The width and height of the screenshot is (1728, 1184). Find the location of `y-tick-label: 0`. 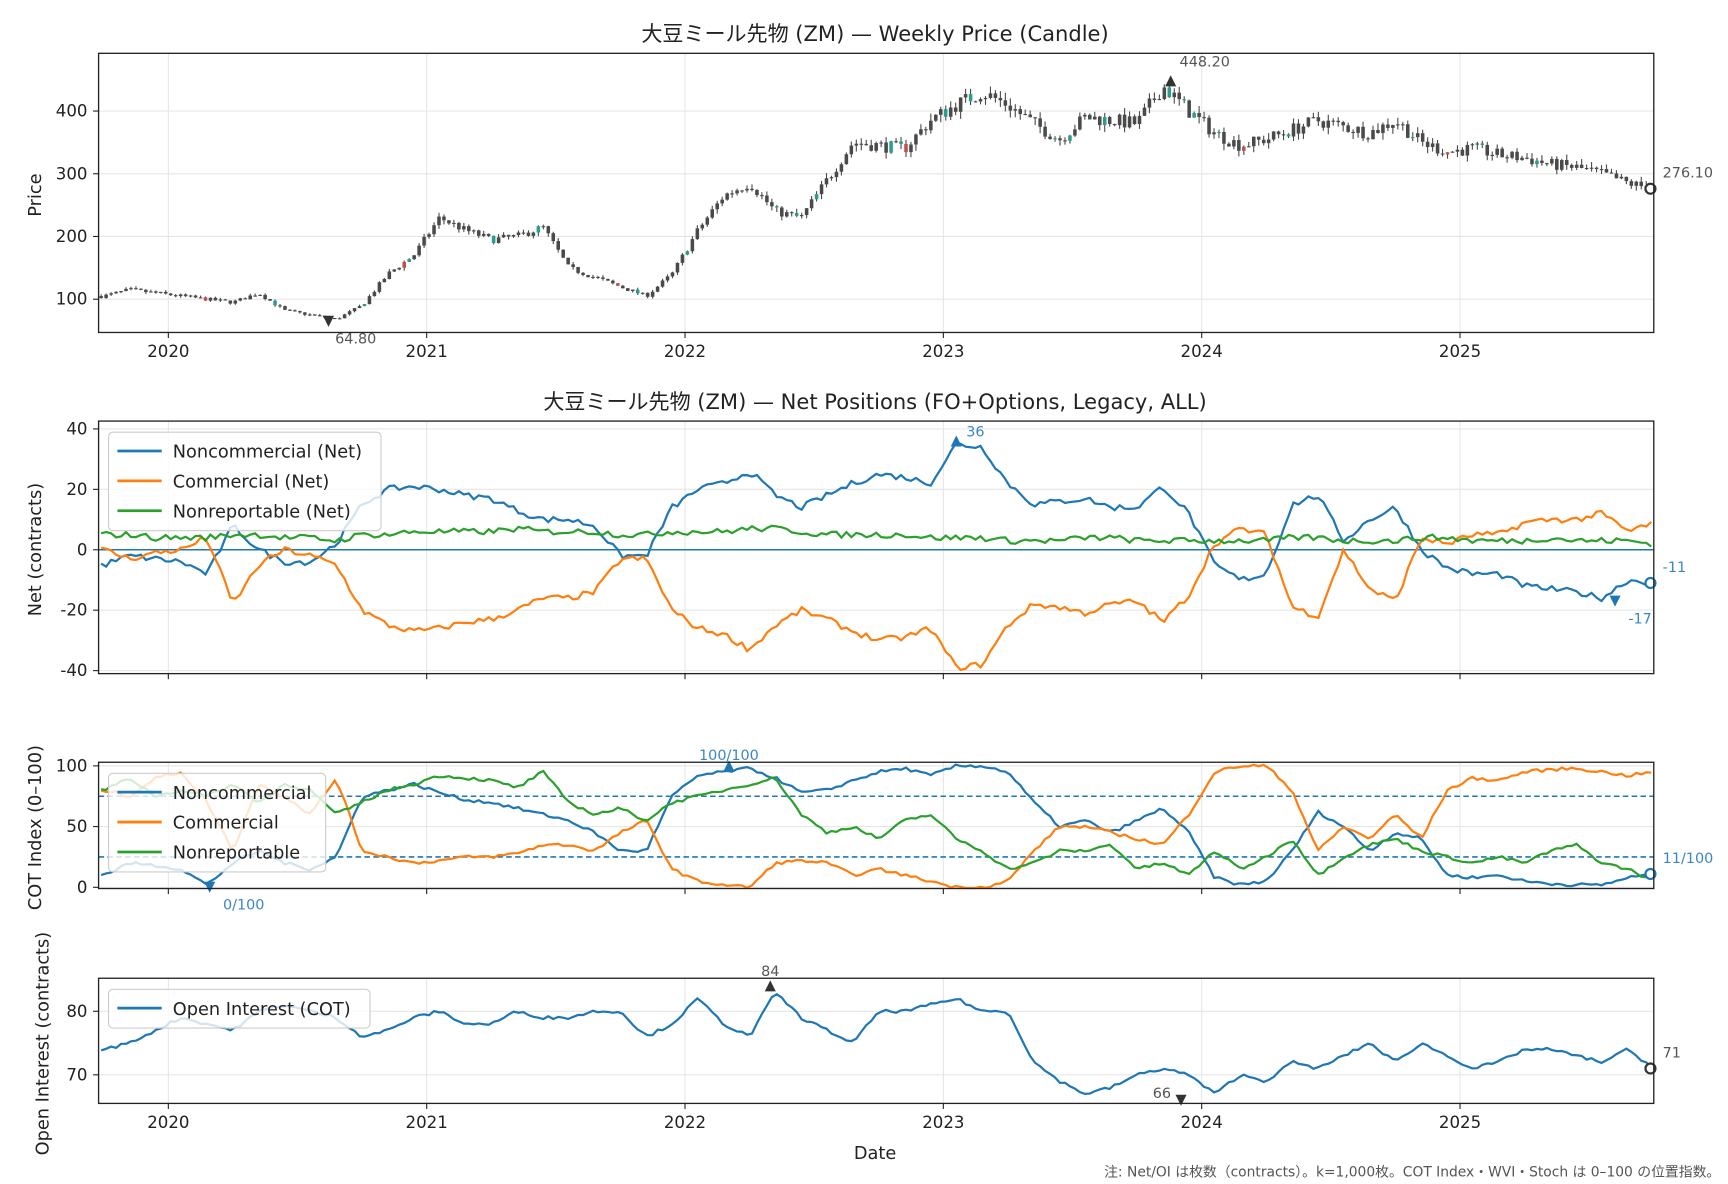

y-tick-label: 0 is located at coordinates (82, 549).